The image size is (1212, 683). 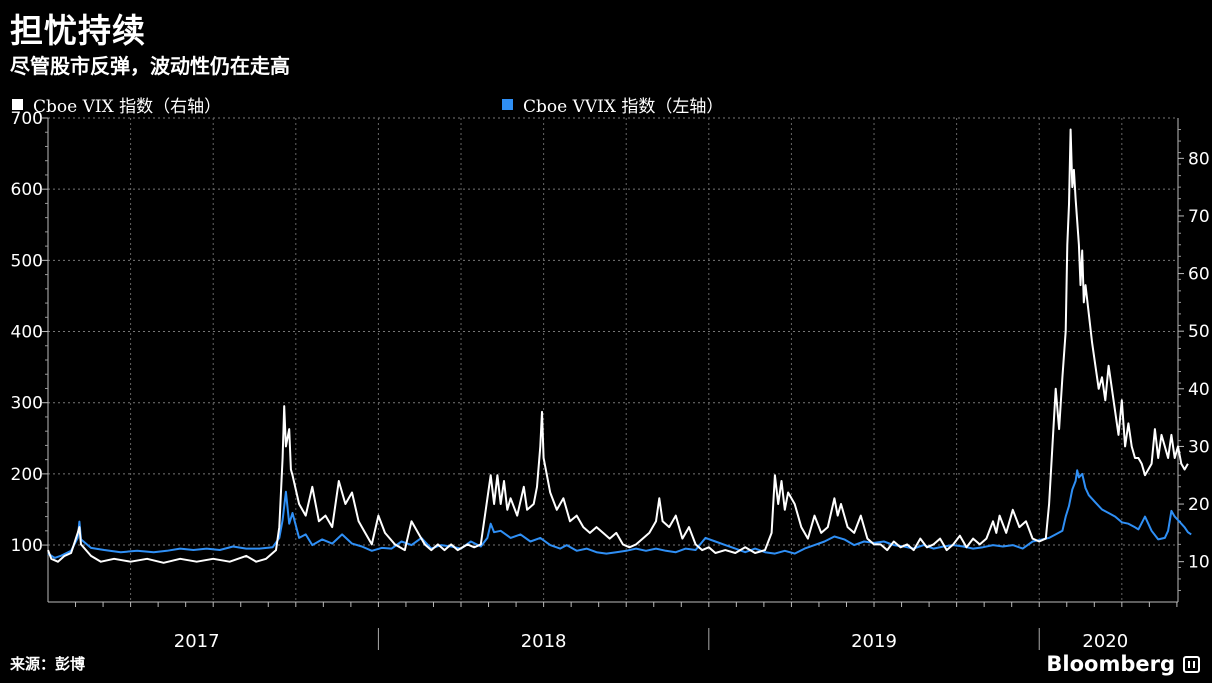 I want to click on legend-swatch-vvix, so click(x=507, y=104).